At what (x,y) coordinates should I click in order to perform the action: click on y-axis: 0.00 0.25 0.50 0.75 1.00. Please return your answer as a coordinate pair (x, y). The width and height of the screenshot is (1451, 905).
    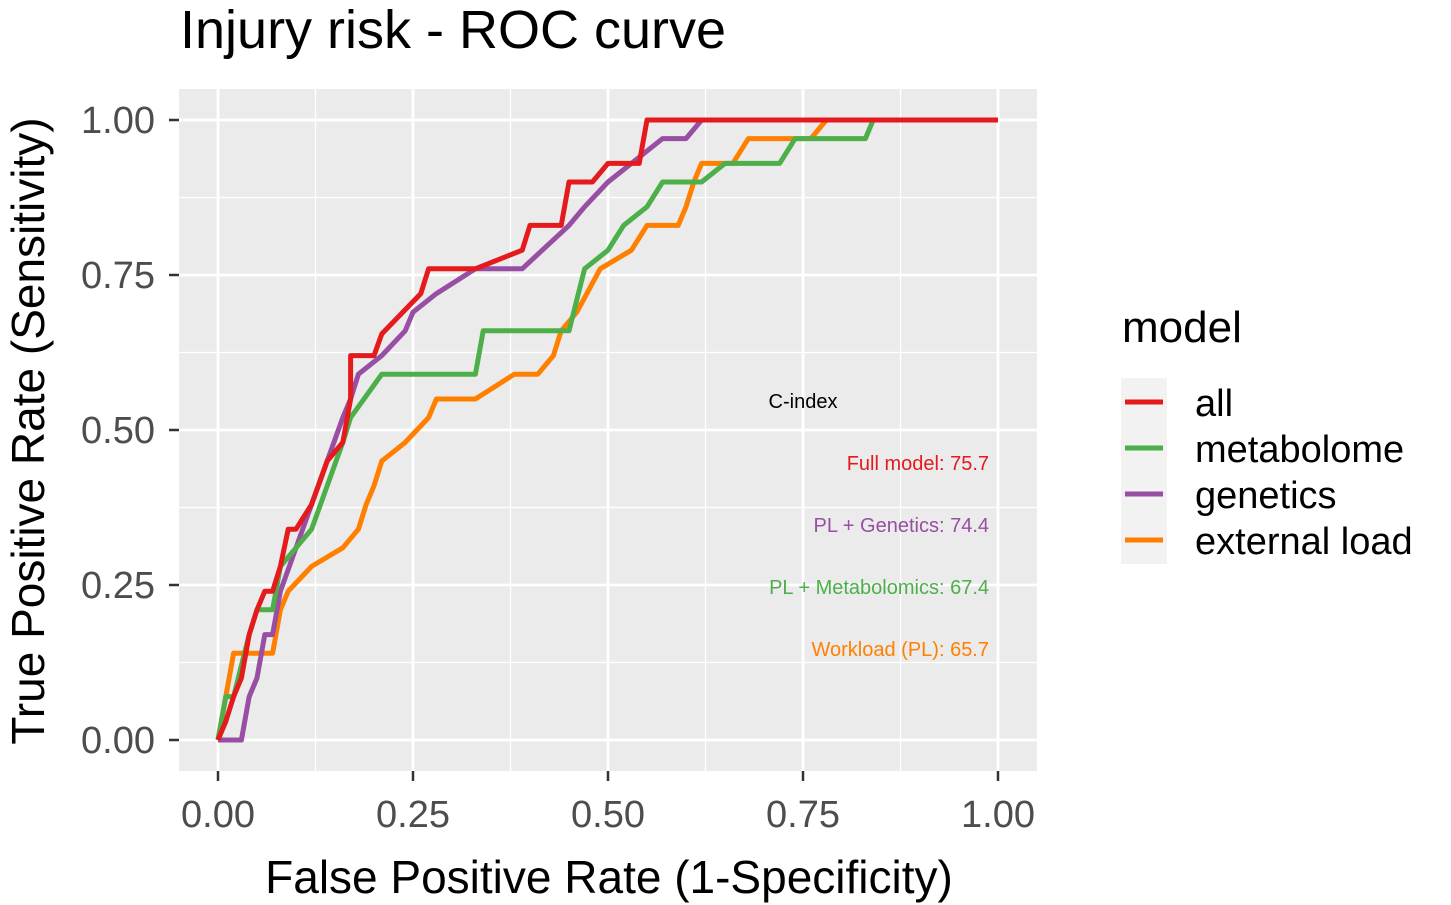
    Looking at the image, I should click on (130, 431).